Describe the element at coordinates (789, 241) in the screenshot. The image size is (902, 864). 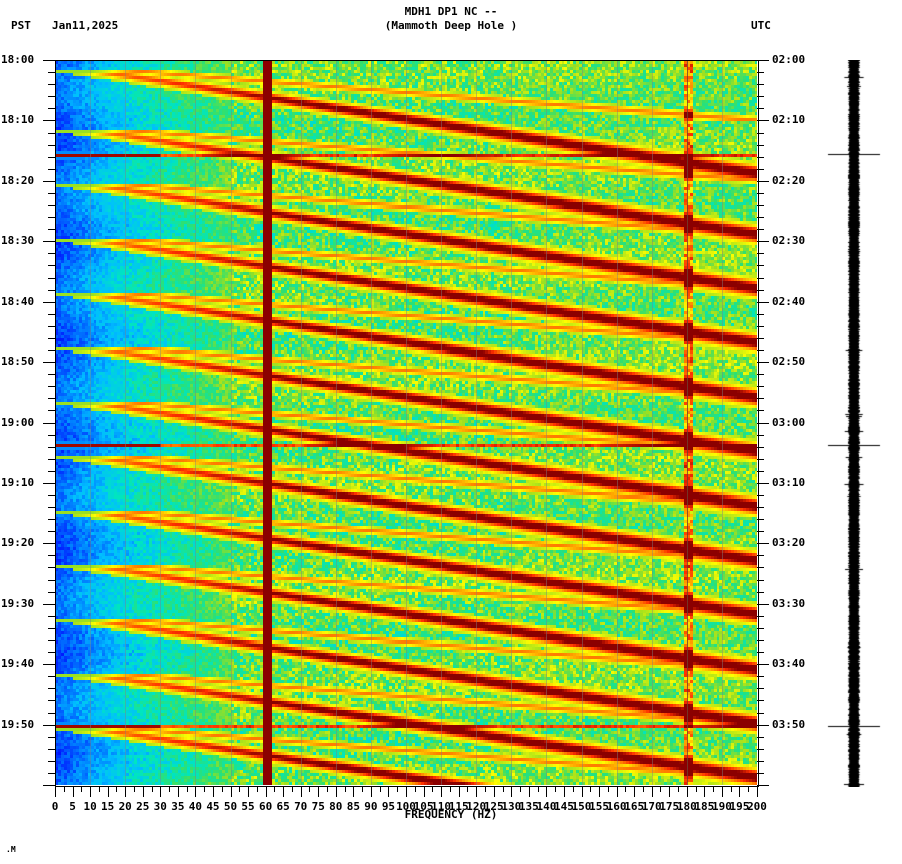
I see `time-label-utc: 02:30` at that location.